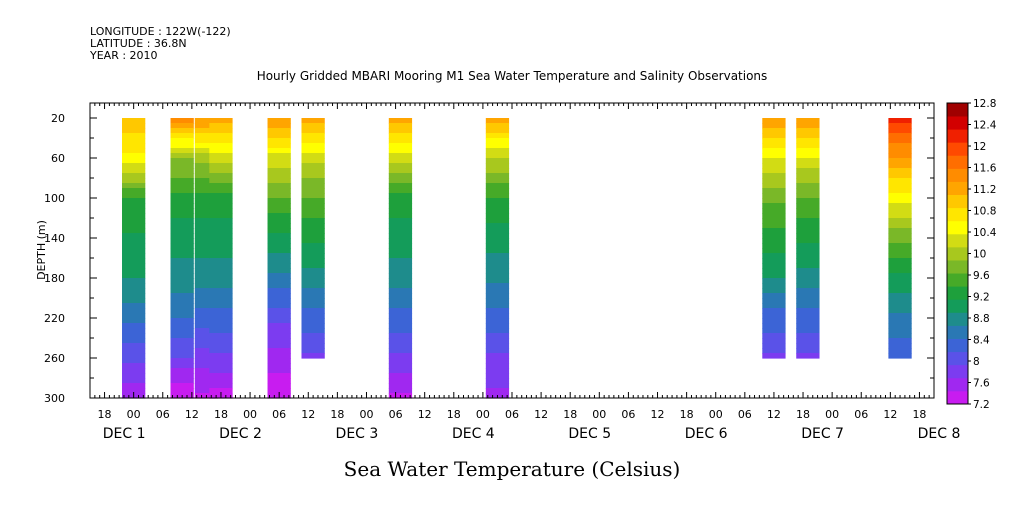 The image size is (1009, 508). I want to click on x-hour-label: 06, so click(628, 414).